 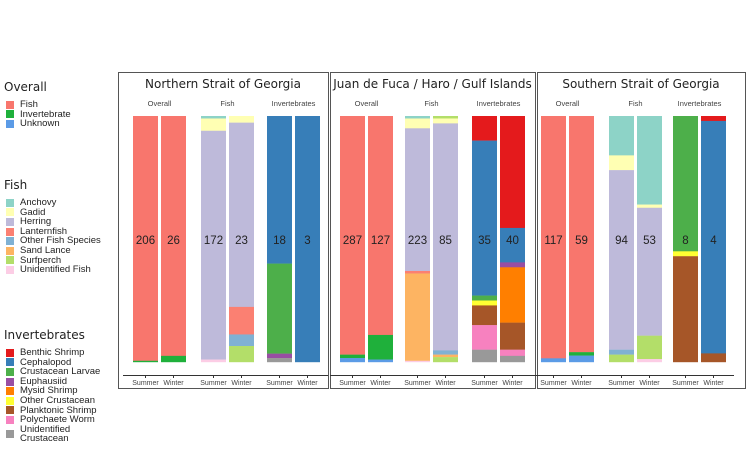 I want to click on bar-count-label: 18, so click(x=279, y=241).